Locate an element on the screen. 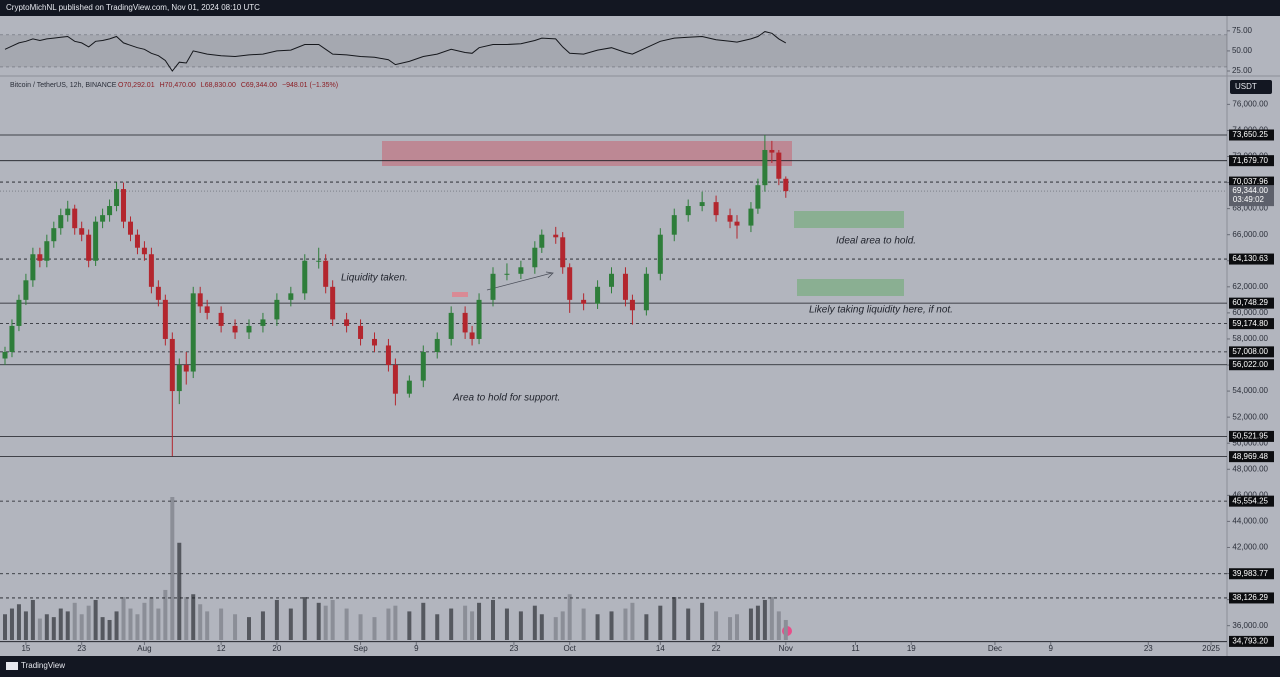 The height and width of the screenshot is (677, 1280). arrow-head is located at coordinates (549, 275).